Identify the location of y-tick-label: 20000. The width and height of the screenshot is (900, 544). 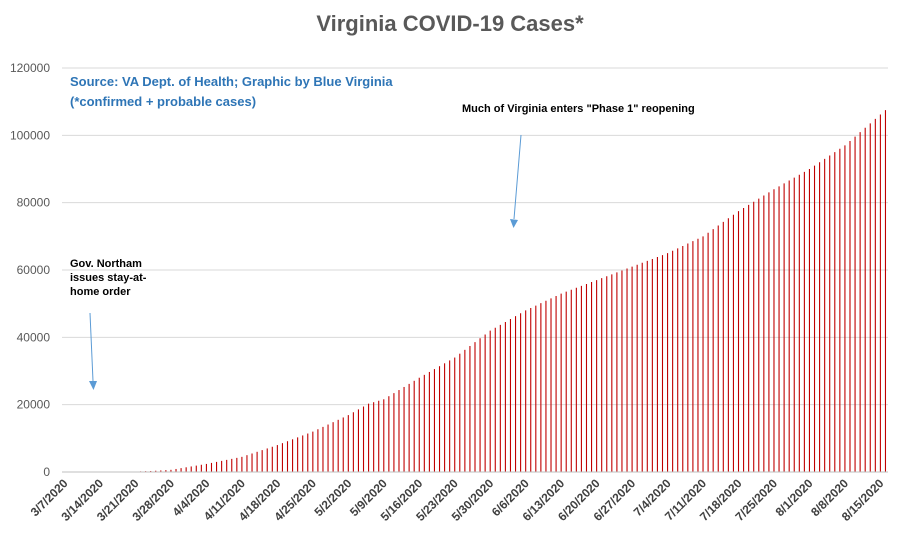
(34, 405).